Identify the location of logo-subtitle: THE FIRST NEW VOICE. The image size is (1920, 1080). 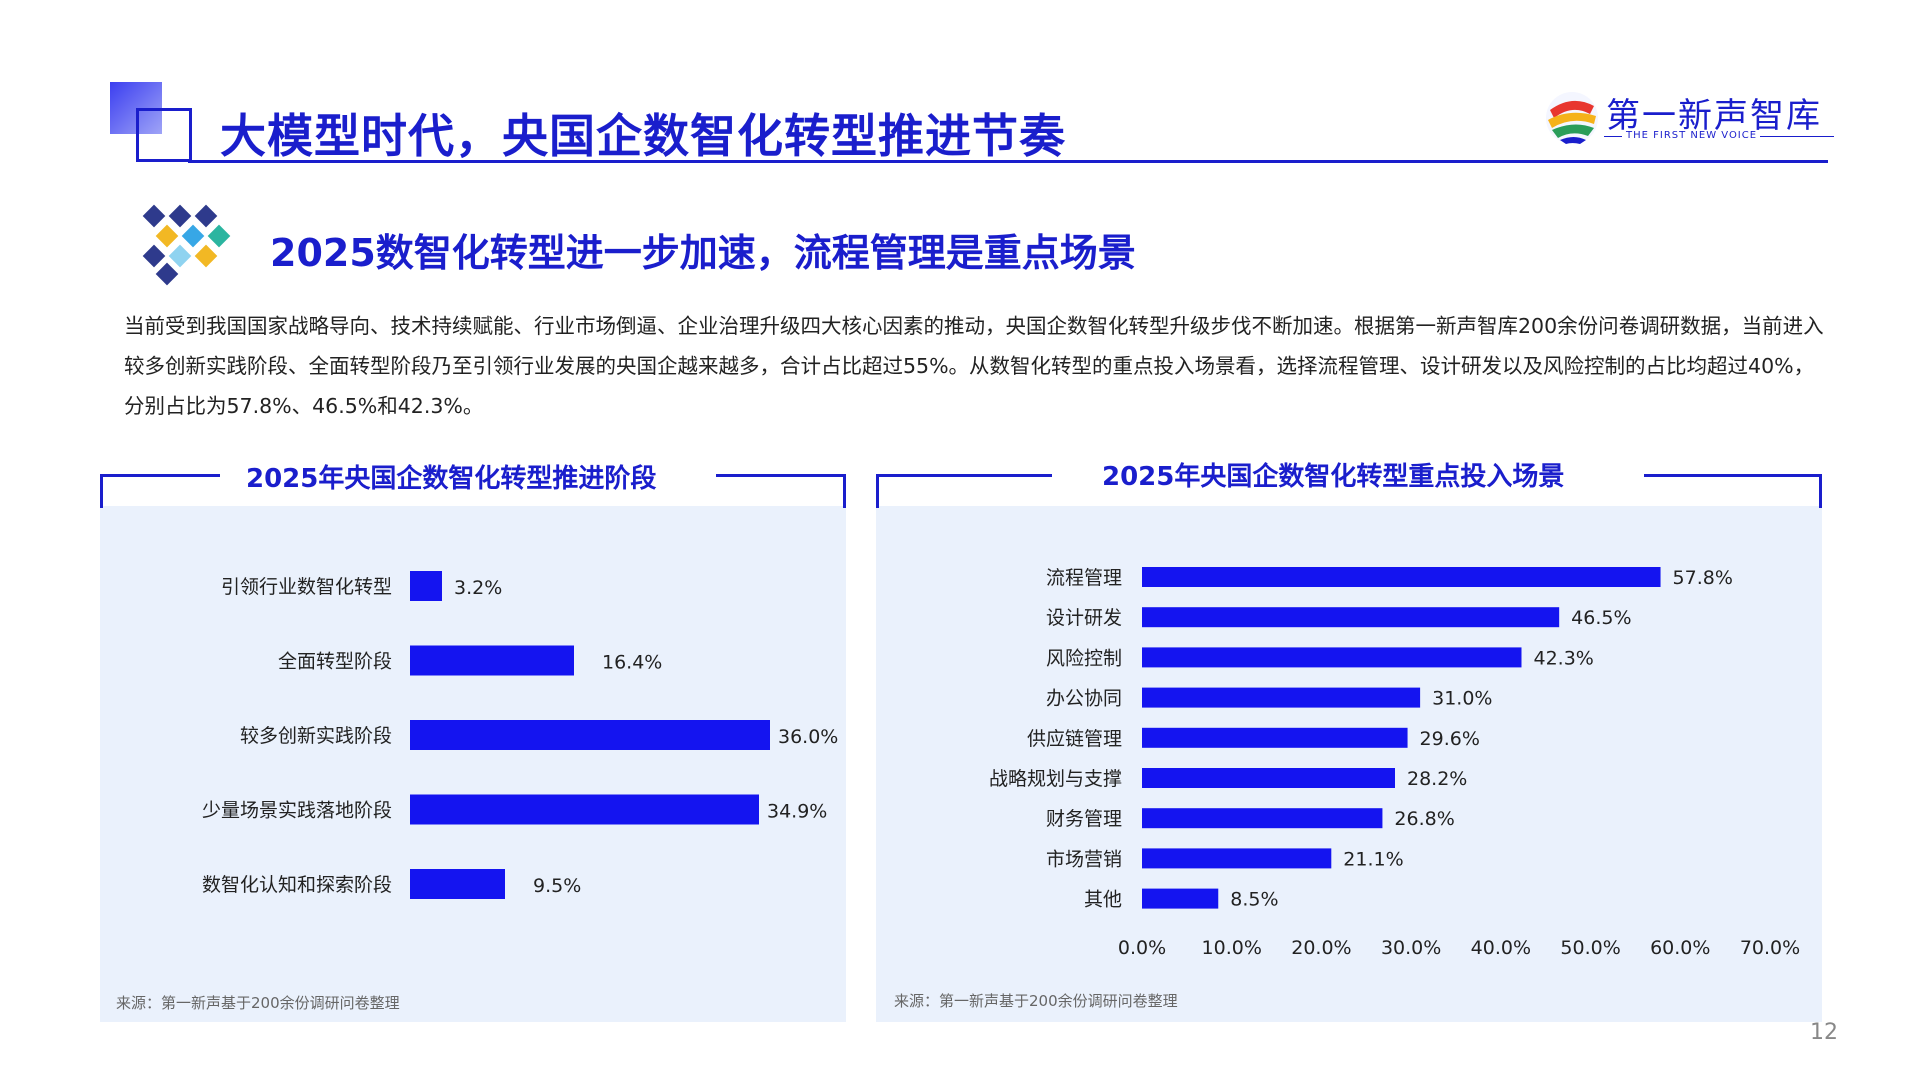
(1692, 135).